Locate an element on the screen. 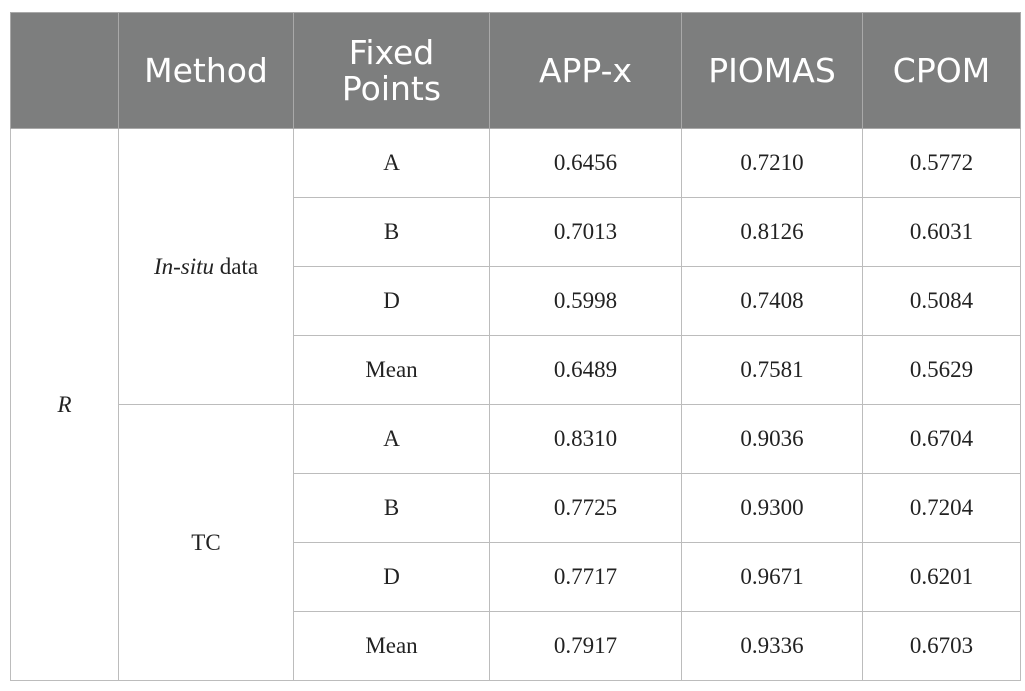 The image size is (1025, 691). data-row: B 0.7013 0.8126 0.6031 is located at coordinates (516, 232).